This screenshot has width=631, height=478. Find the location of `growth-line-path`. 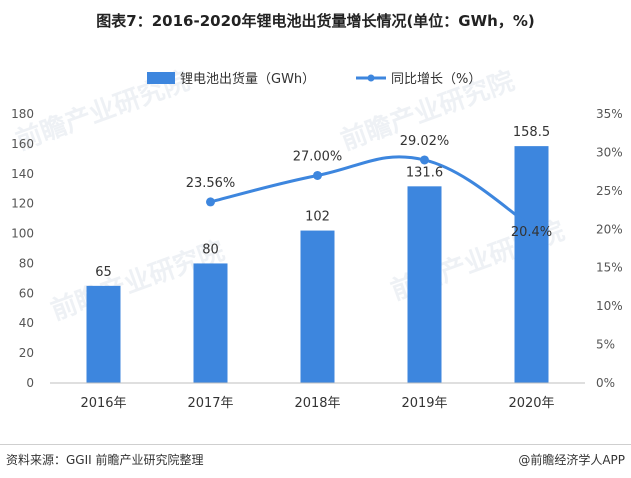

growth-line-path is located at coordinates (371, 191).